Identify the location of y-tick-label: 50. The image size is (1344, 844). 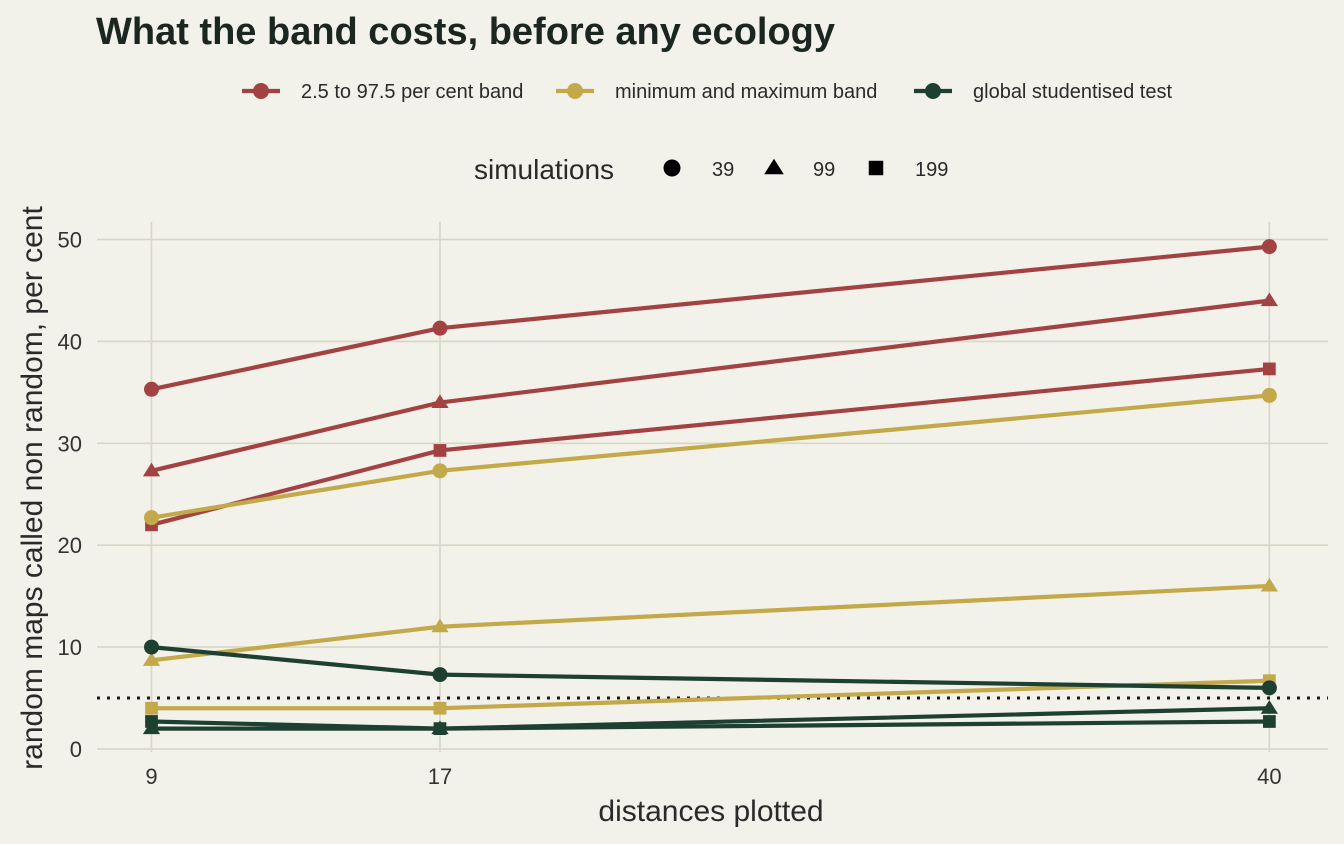
(70, 240).